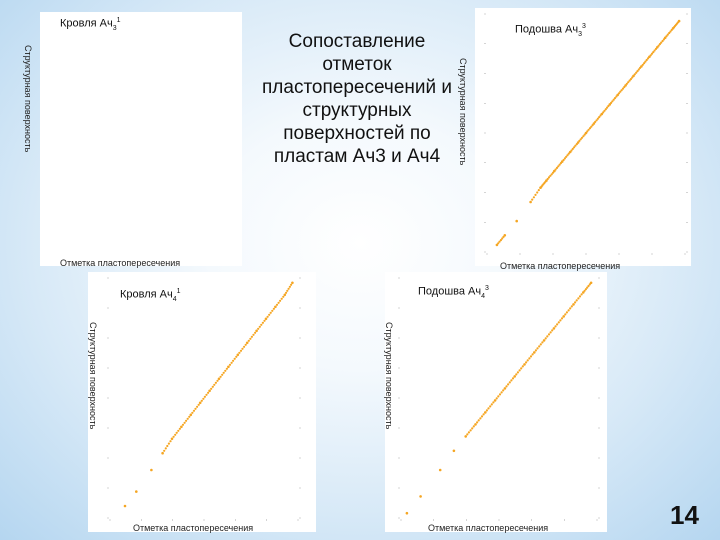 The width and height of the screenshot is (720, 540). Describe the element at coordinates (583, 137) in the screenshot. I see `chart-top-right` at that location.